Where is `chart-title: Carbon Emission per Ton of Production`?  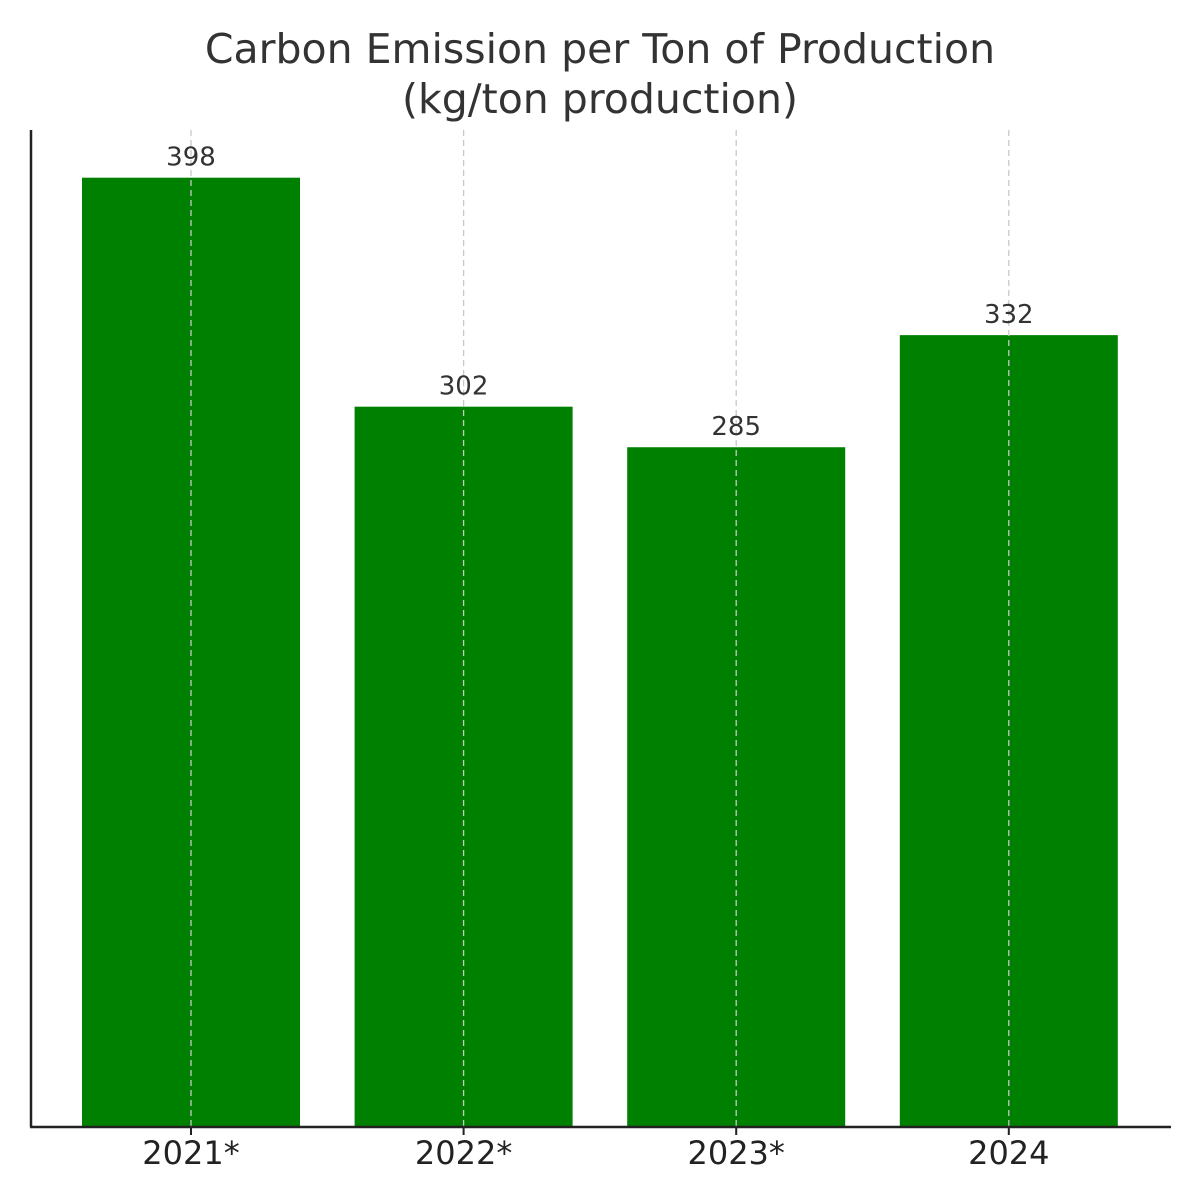 chart-title: Carbon Emission per Ton of Production is located at coordinates (600, 49).